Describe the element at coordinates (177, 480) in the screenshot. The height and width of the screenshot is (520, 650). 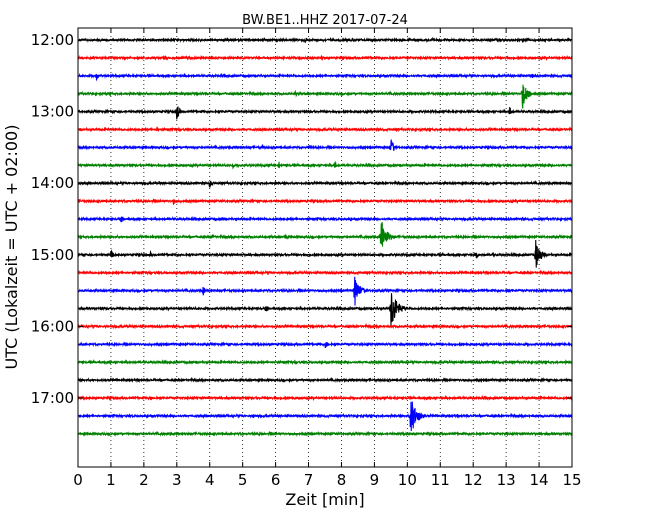
I see `x-tick-label: 3` at that location.